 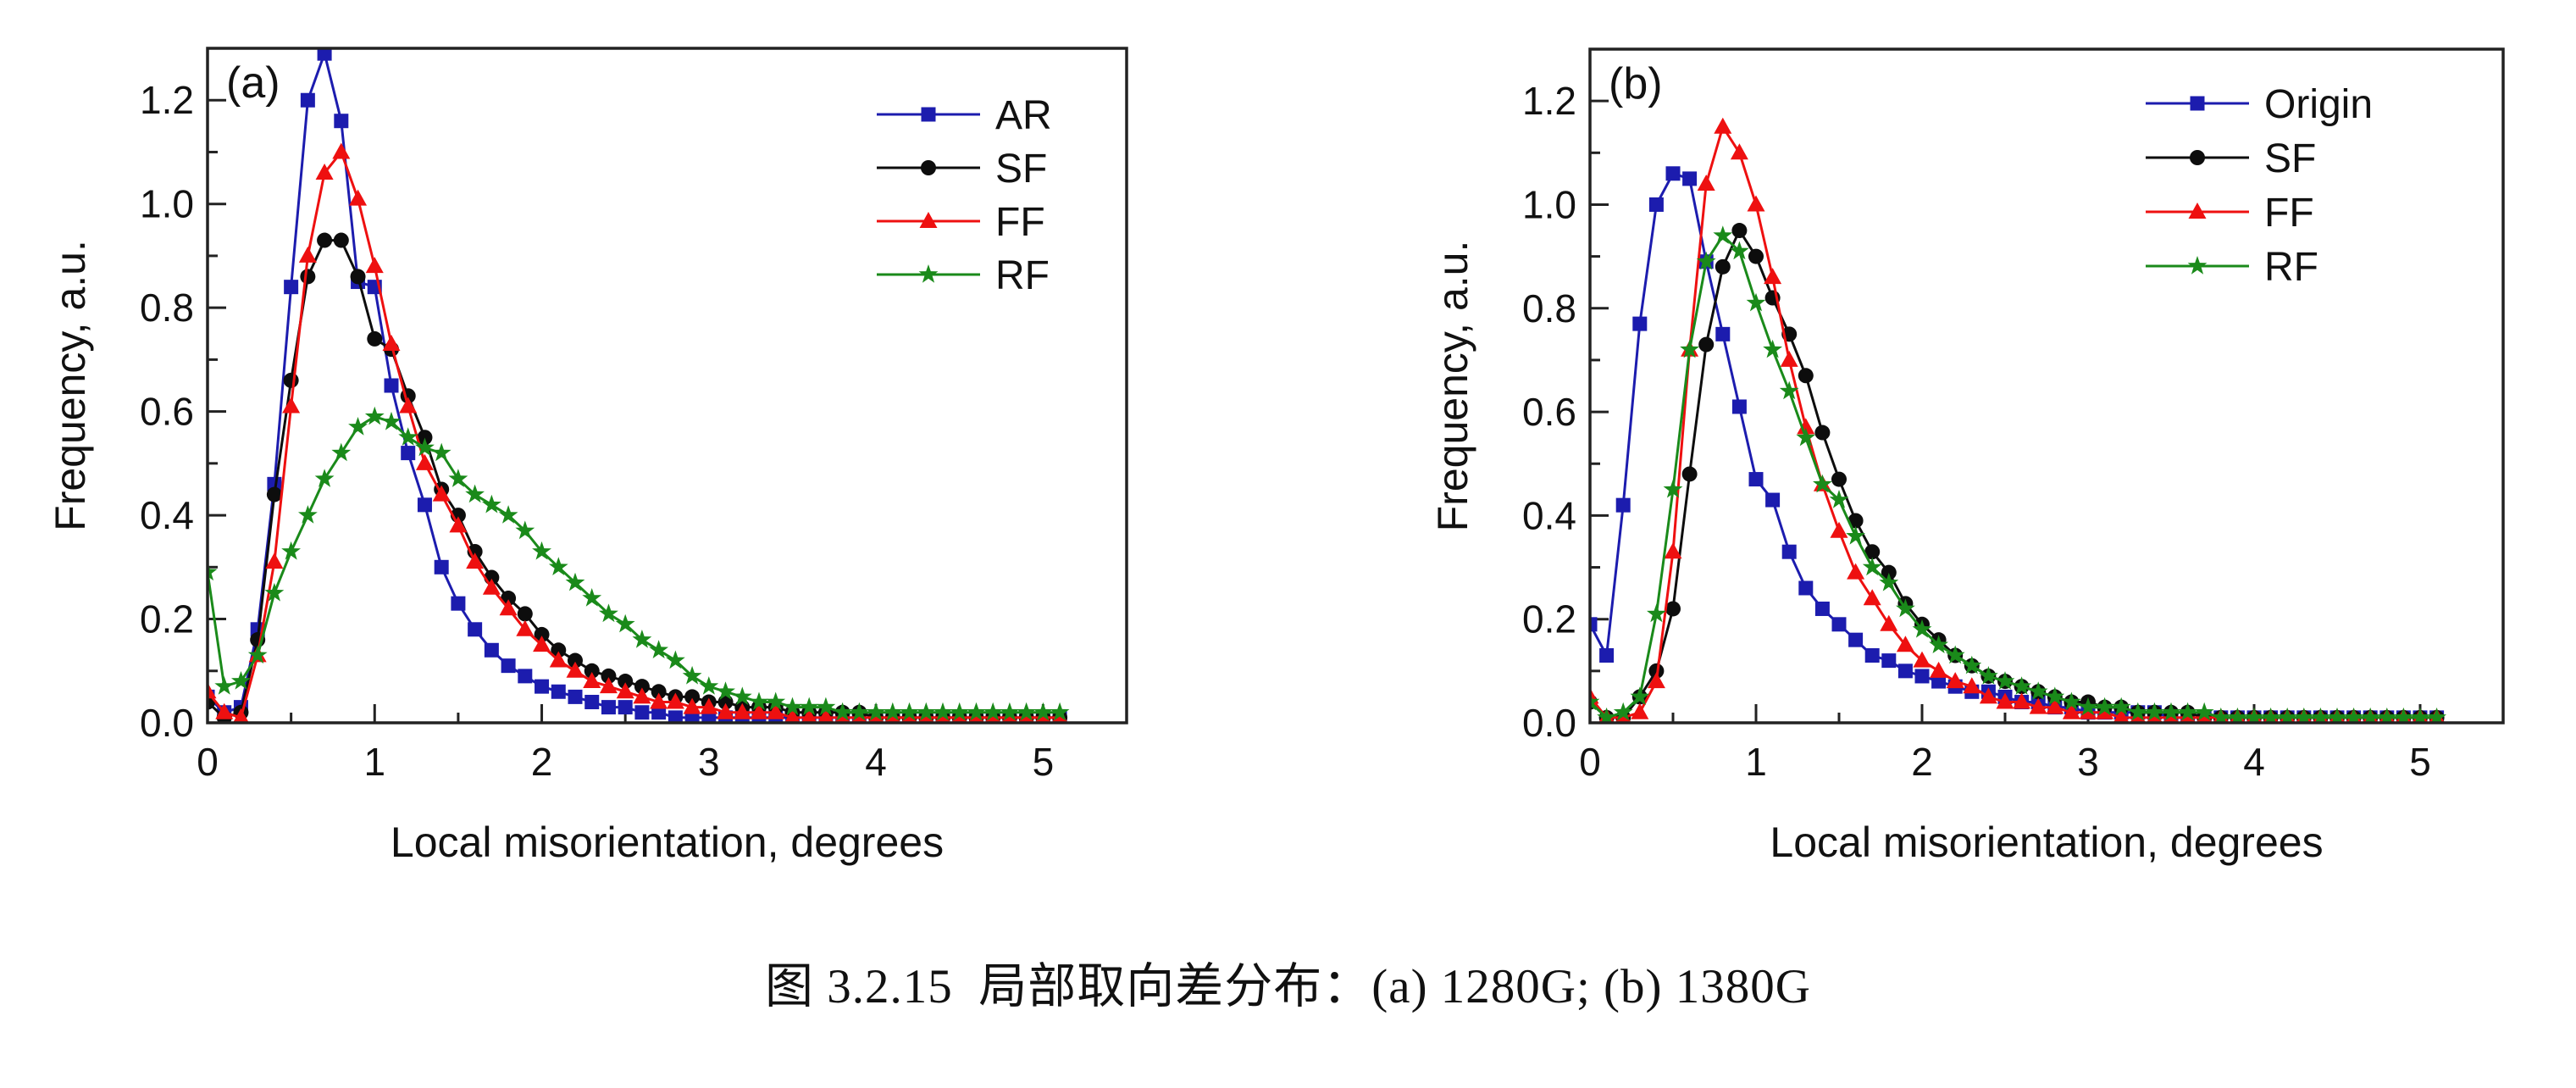 What do you see at coordinates (961, 222) in the screenshot?
I see `legend-entry-FF: FF` at bounding box center [961, 222].